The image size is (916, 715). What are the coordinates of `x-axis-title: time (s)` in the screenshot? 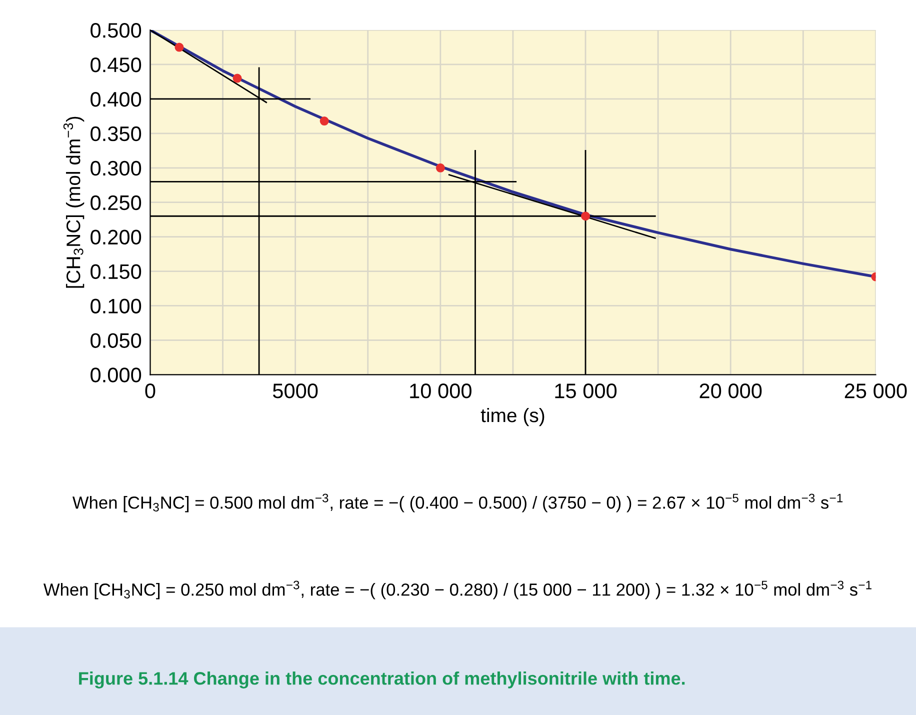 It's located at (512, 417).